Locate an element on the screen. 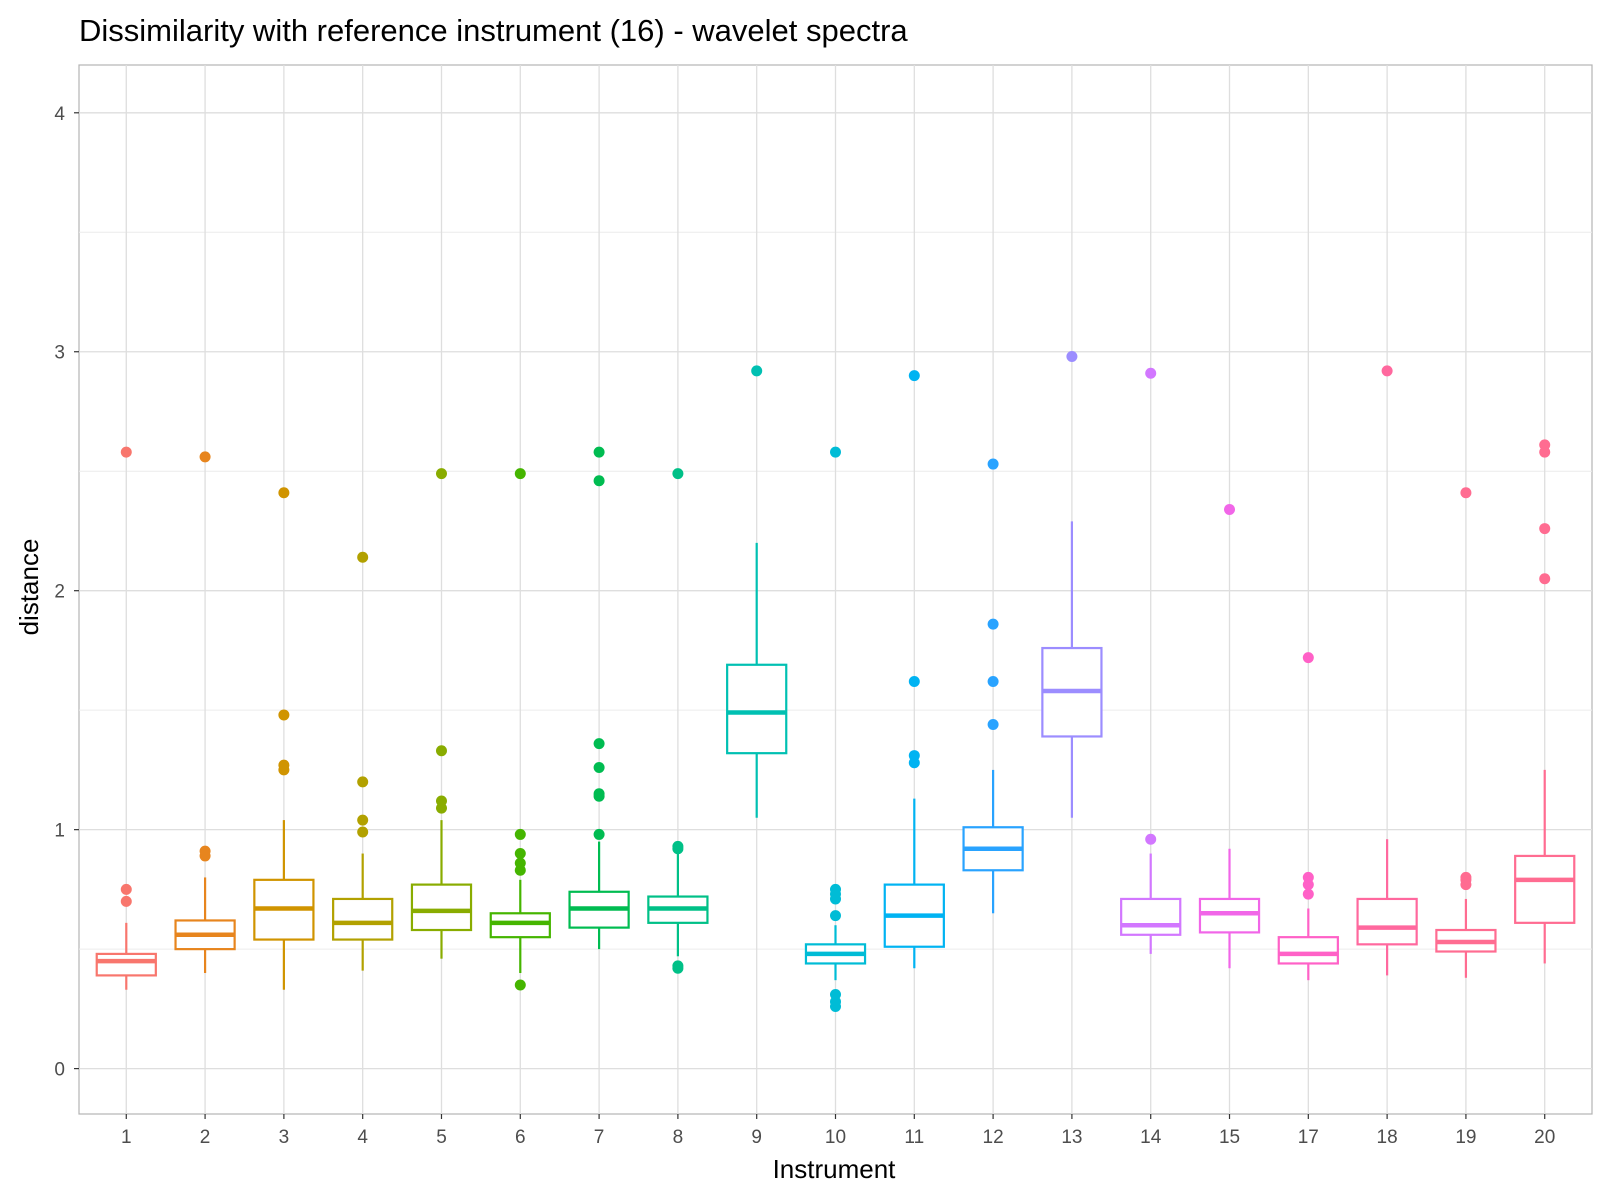  x-tick-label: 6 is located at coordinates (520, 1137).